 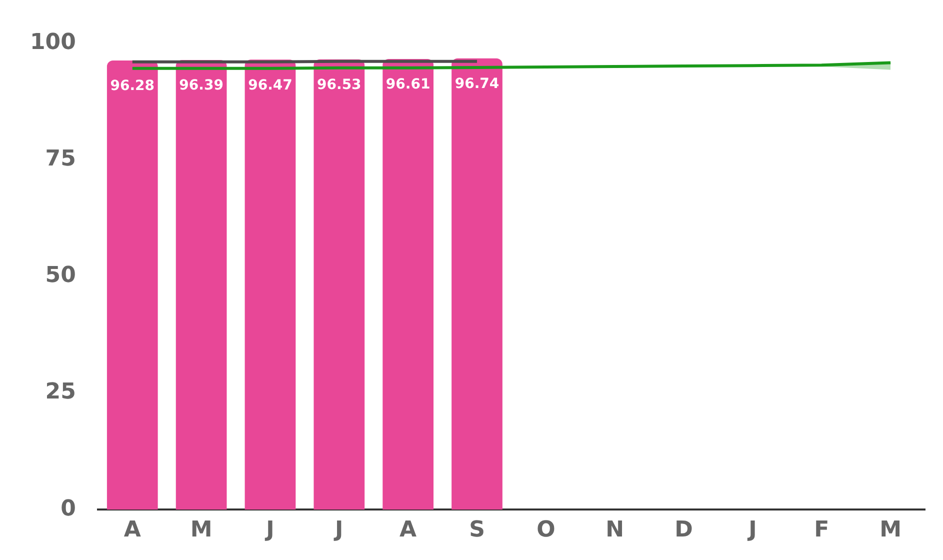 I want to click on y-tick-label: 75, so click(x=60, y=159).